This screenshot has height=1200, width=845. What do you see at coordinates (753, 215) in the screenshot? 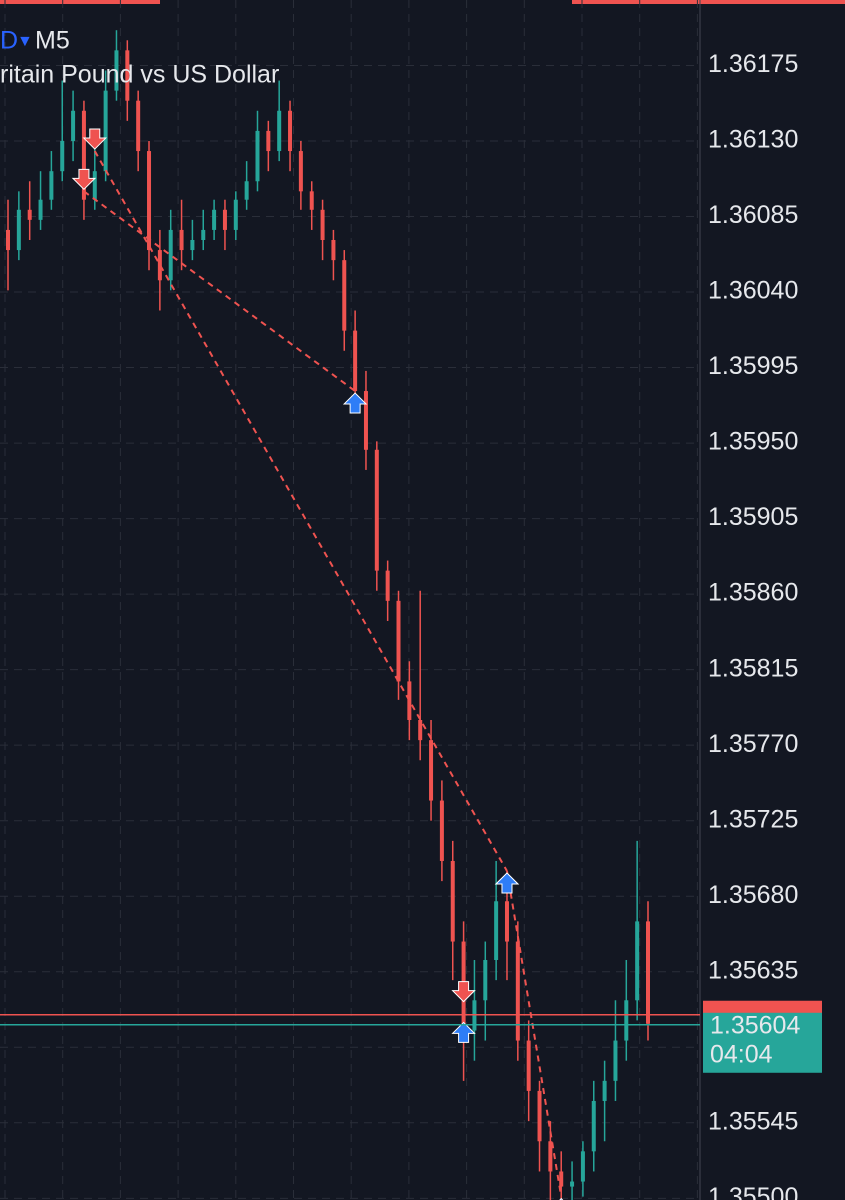
I see `y-tick-label: 1.36085` at bounding box center [753, 215].